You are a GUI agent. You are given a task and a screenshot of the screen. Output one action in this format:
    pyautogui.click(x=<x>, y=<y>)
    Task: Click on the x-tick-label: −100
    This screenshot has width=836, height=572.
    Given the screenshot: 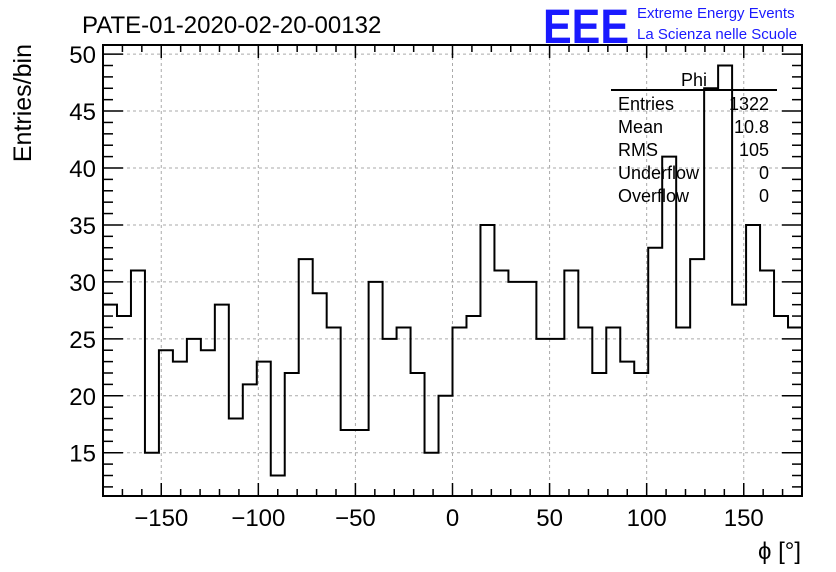 What is the action you would take?
    pyautogui.click(x=258, y=518)
    